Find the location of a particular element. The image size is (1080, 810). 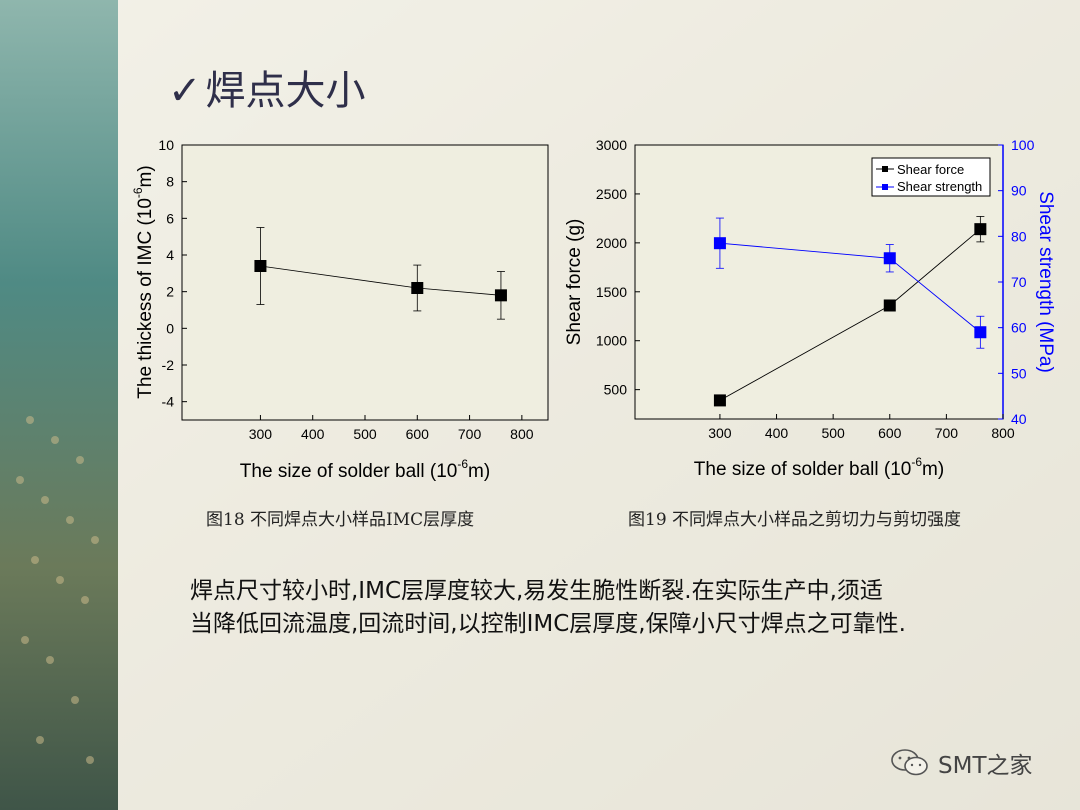

legend-label-shear-strength: Shear strength is located at coordinates (939, 186).